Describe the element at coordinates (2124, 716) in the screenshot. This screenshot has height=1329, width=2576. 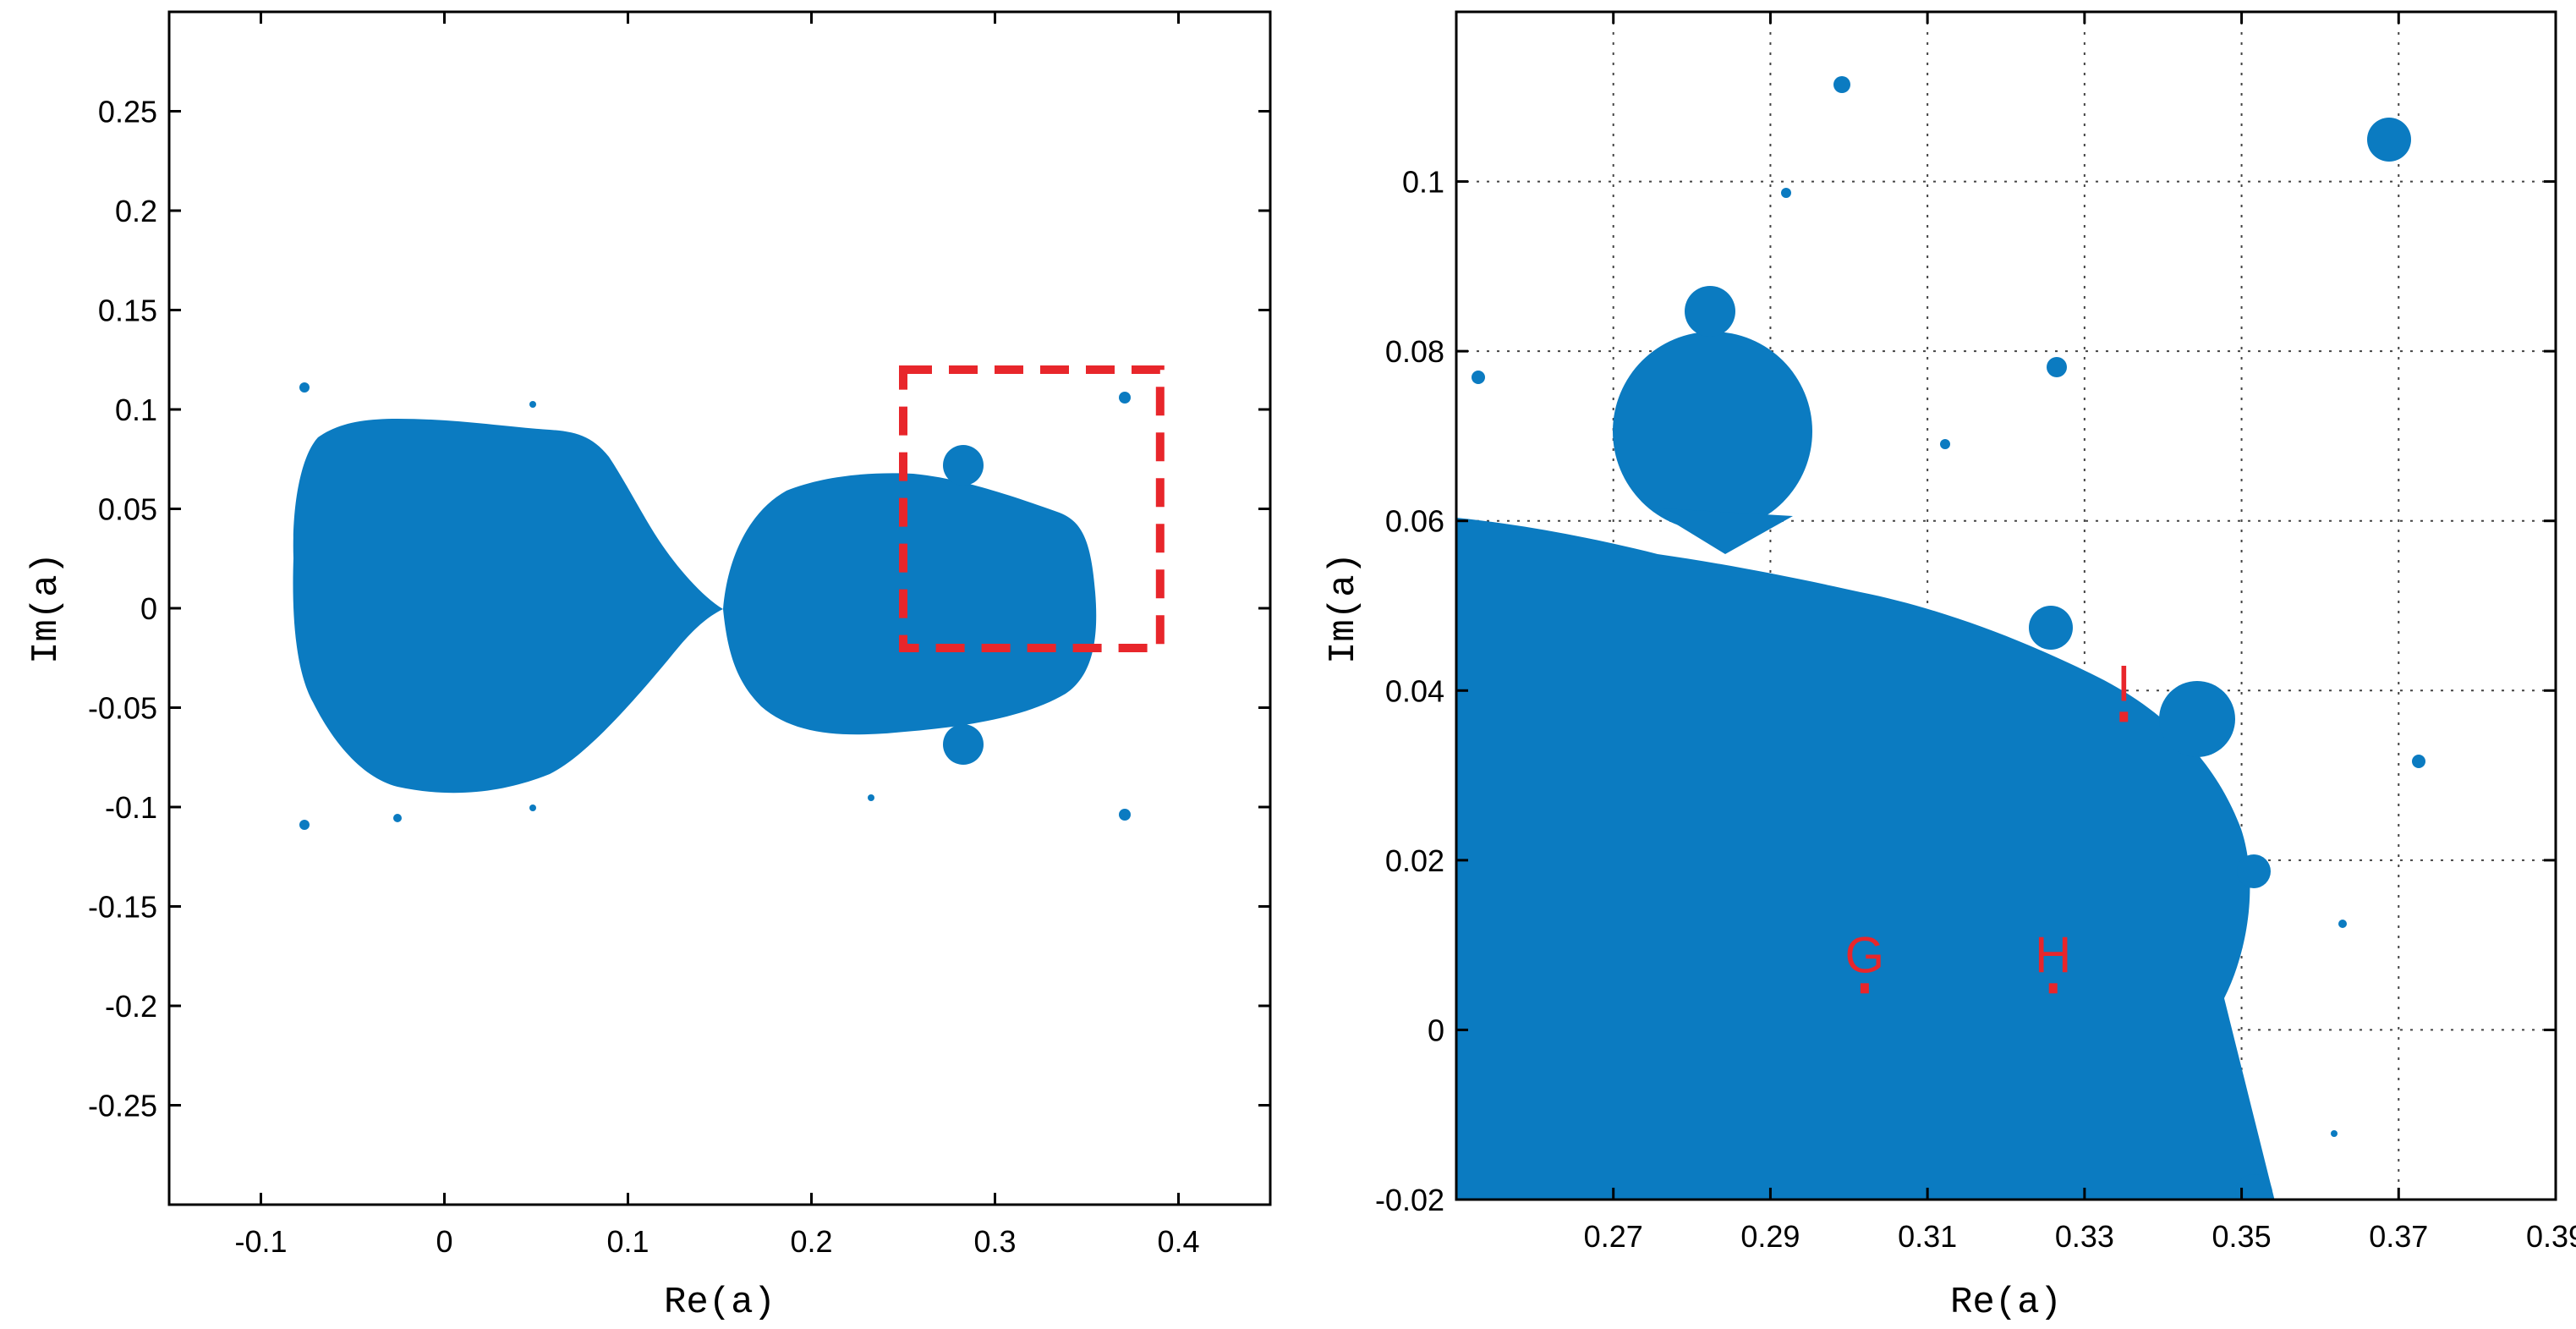
I see `marker-point-i` at that location.